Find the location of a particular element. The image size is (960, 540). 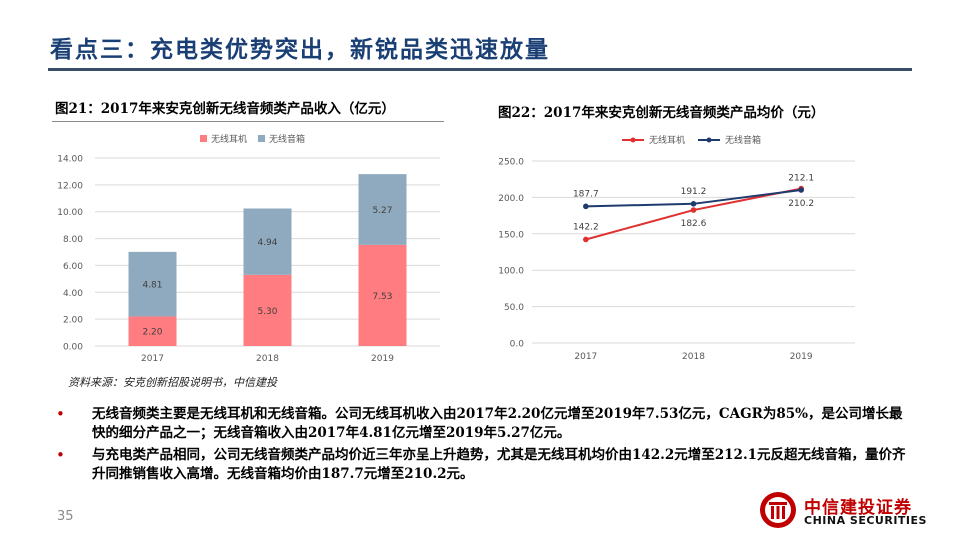

logo-name-cn: 中信建投证券 is located at coordinates (858, 508).